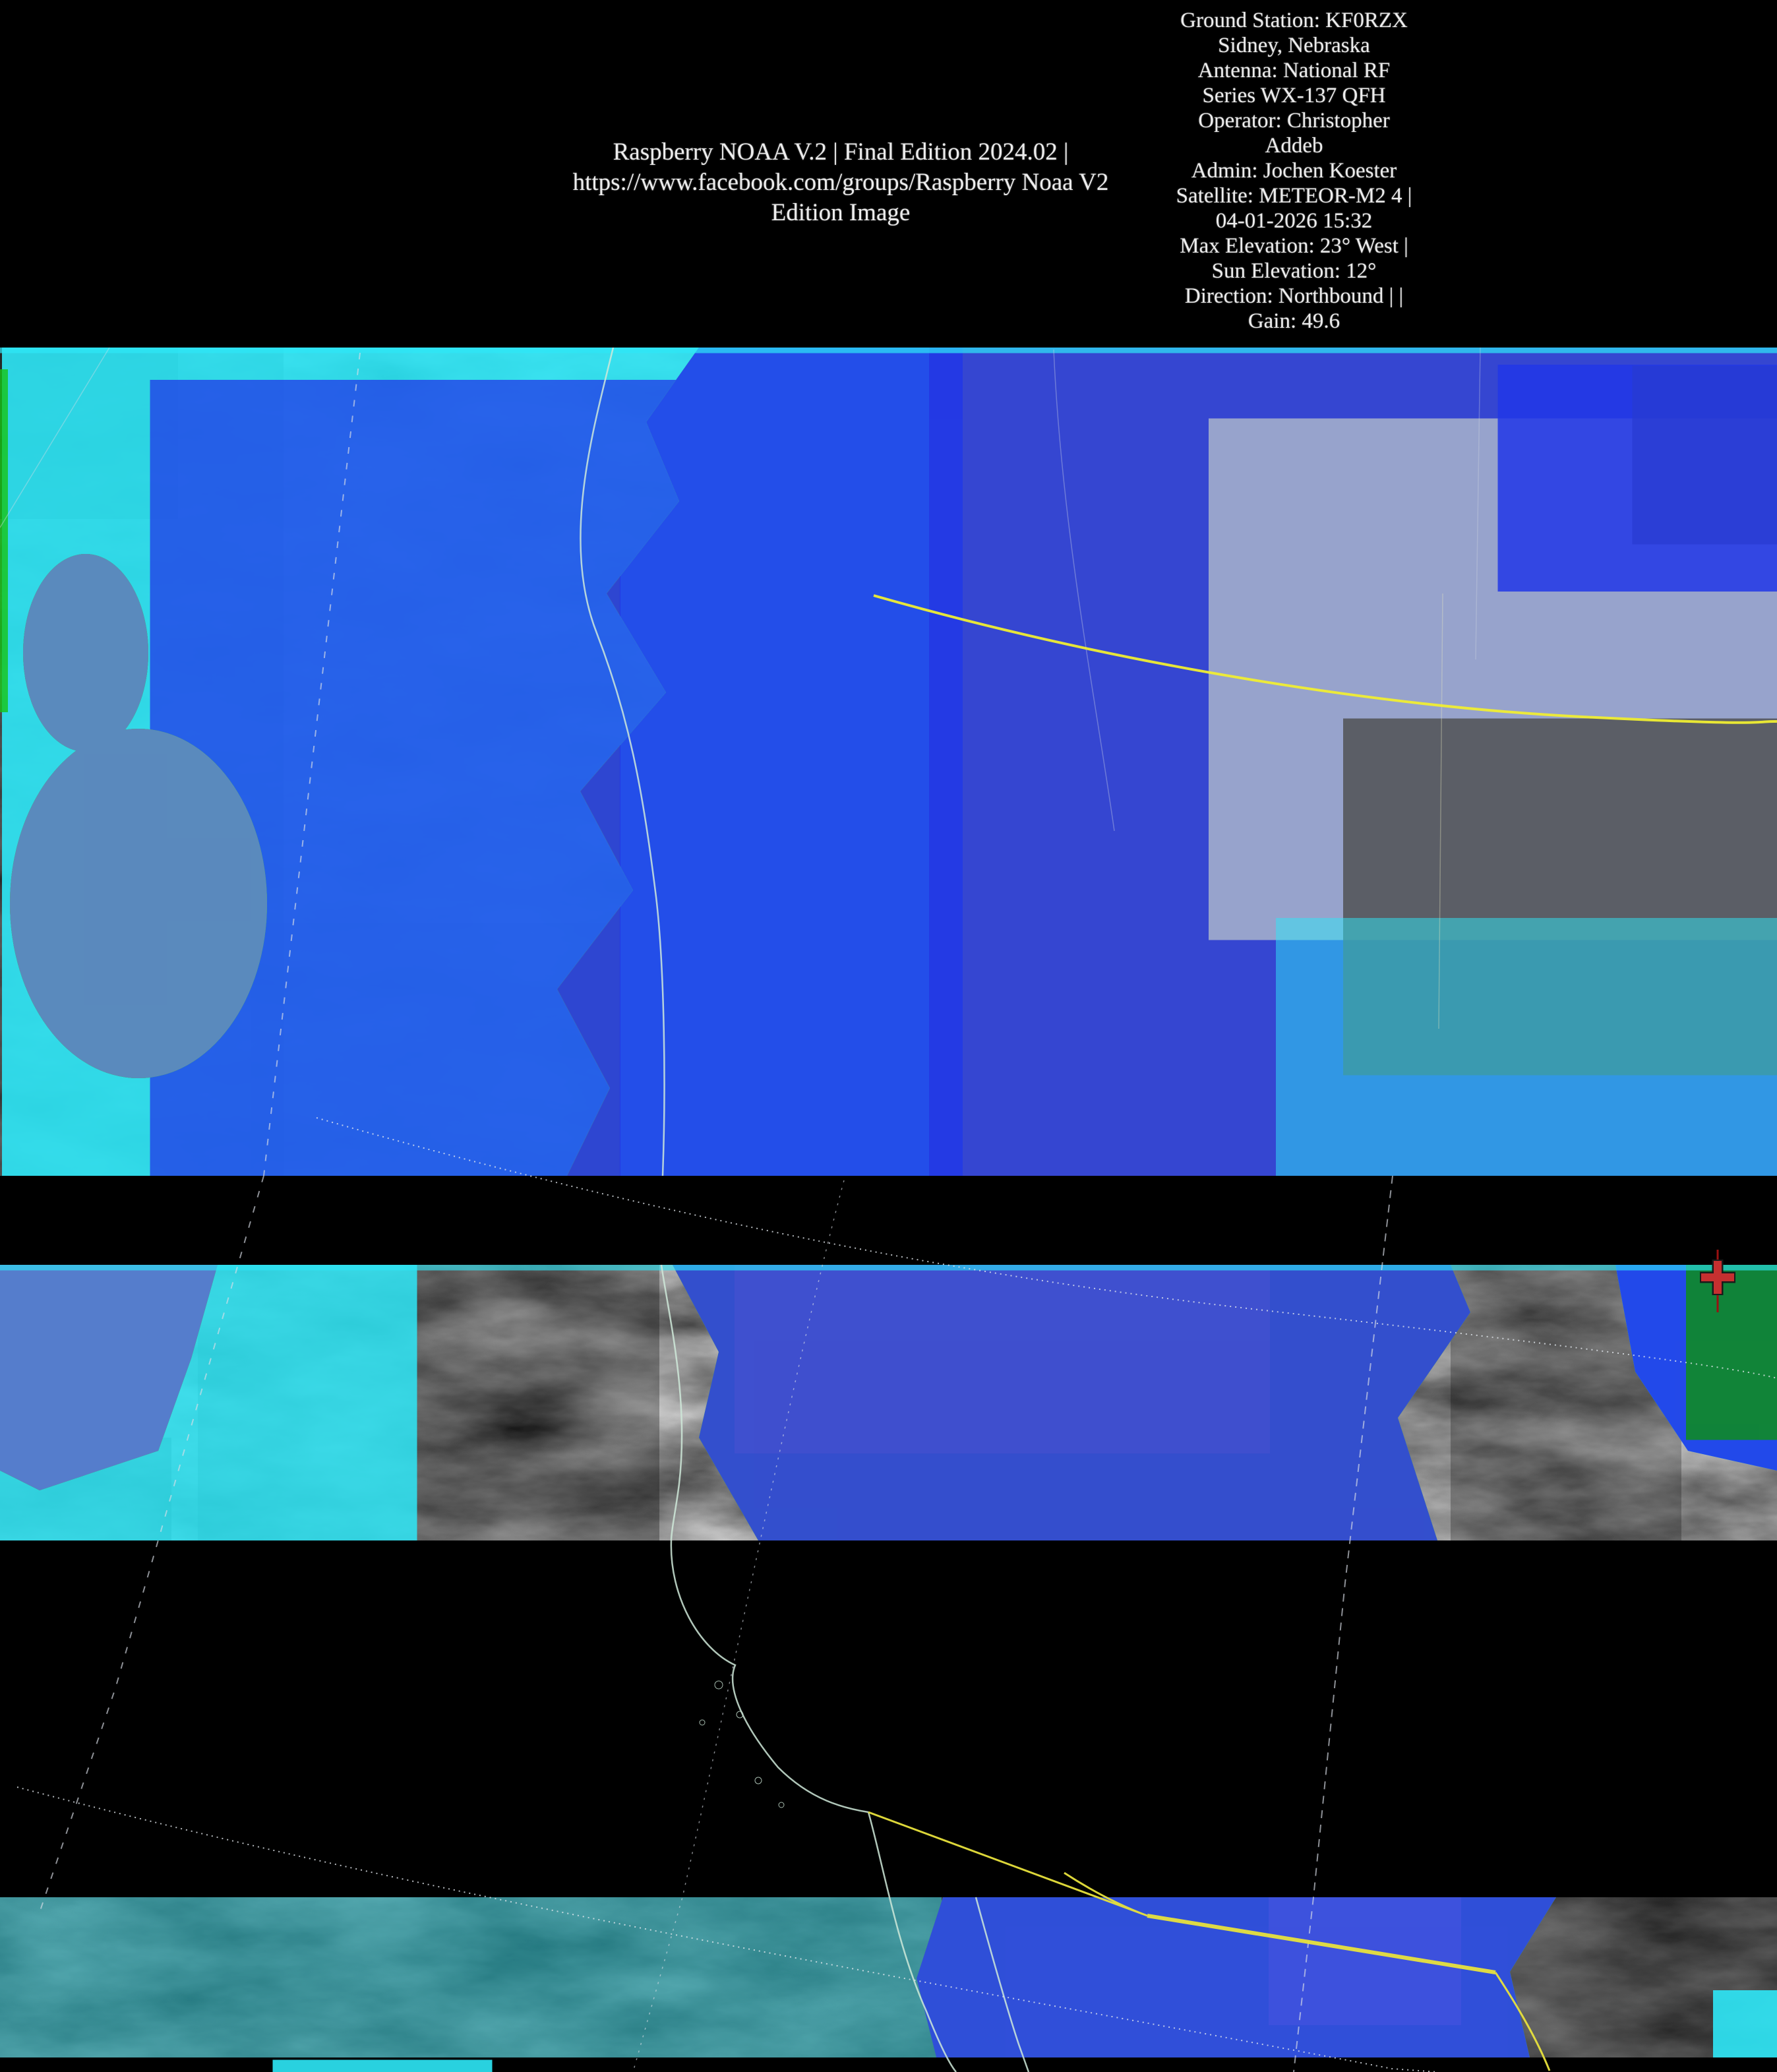 This screenshot has height=2072, width=1777. What do you see at coordinates (1294, 95) in the screenshot?
I see `info-antenna-series: Series WX-137 QFH` at bounding box center [1294, 95].